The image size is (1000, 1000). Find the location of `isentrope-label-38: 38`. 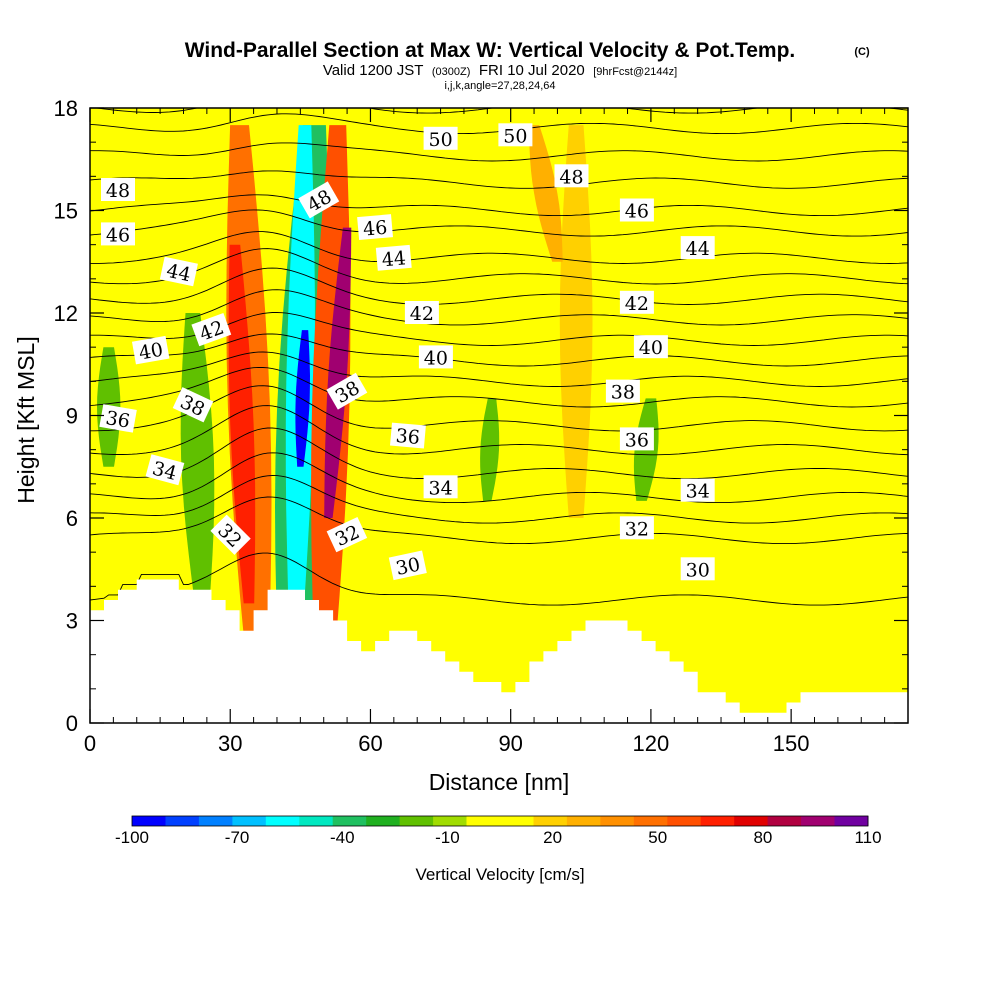

isentrope-label-38: 38 is located at coordinates (622, 391).